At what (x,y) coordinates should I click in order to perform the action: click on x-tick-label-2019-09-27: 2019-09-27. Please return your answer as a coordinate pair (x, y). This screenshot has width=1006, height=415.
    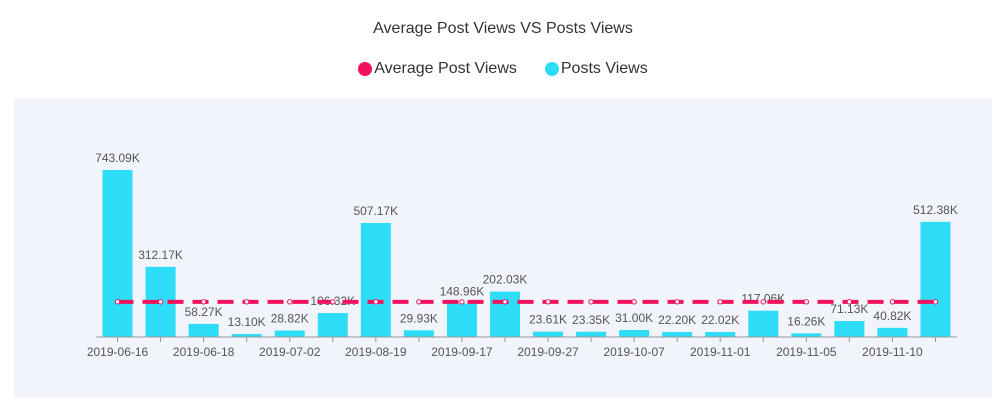
    Looking at the image, I should click on (548, 352).